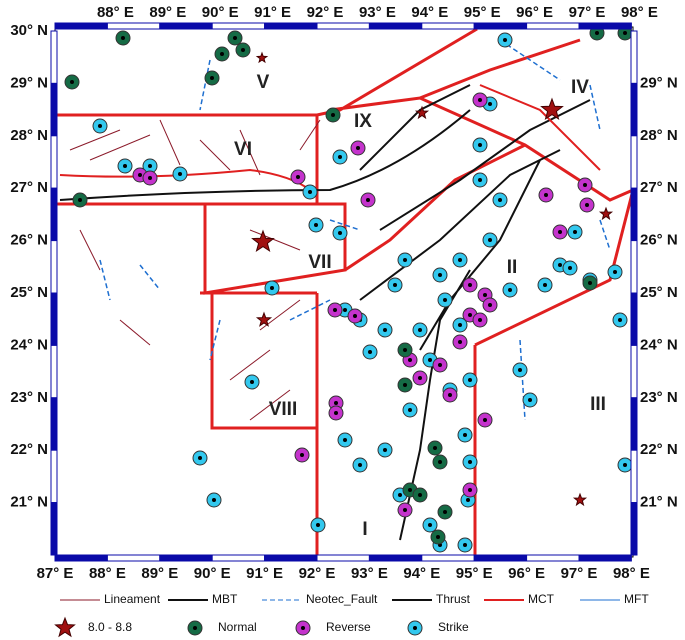 Image resolution: width=685 pixels, height=640 pixels. What do you see at coordinates (29, 502) in the screenshot?
I see `y-tick-label: 21° N` at bounding box center [29, 502].